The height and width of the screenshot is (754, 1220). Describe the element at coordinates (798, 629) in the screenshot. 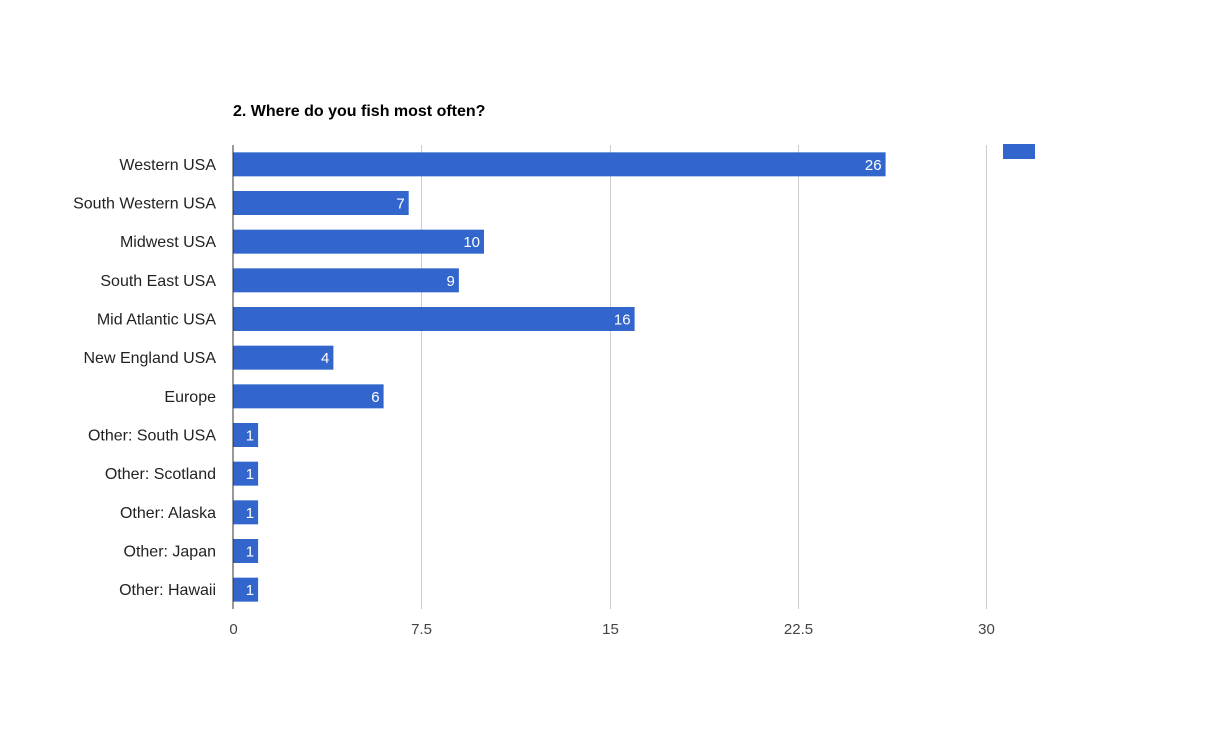

I see `x-tick-label: 22.5` at that location.